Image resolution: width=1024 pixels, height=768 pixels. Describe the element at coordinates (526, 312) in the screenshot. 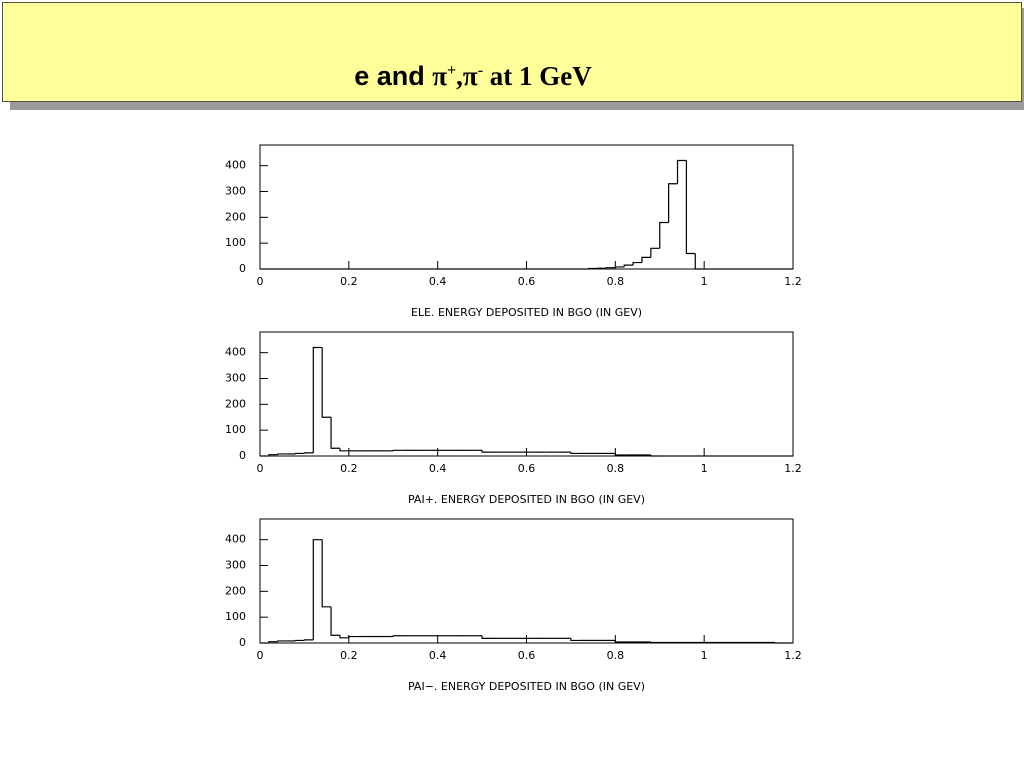

I see `x-axis-label: ELE. ENERGY DEPOSITED IN BGO (IN GEV)` at that location.